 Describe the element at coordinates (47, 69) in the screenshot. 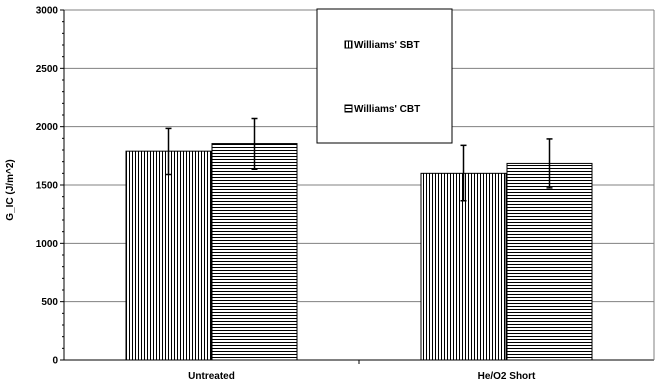

I see `y-tick-label: 2500` at that location.